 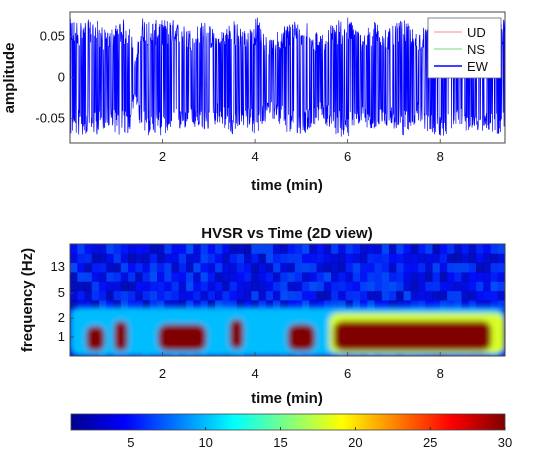 I want to click on colorbar-tick-label: 25, so click(x=430, y=442).